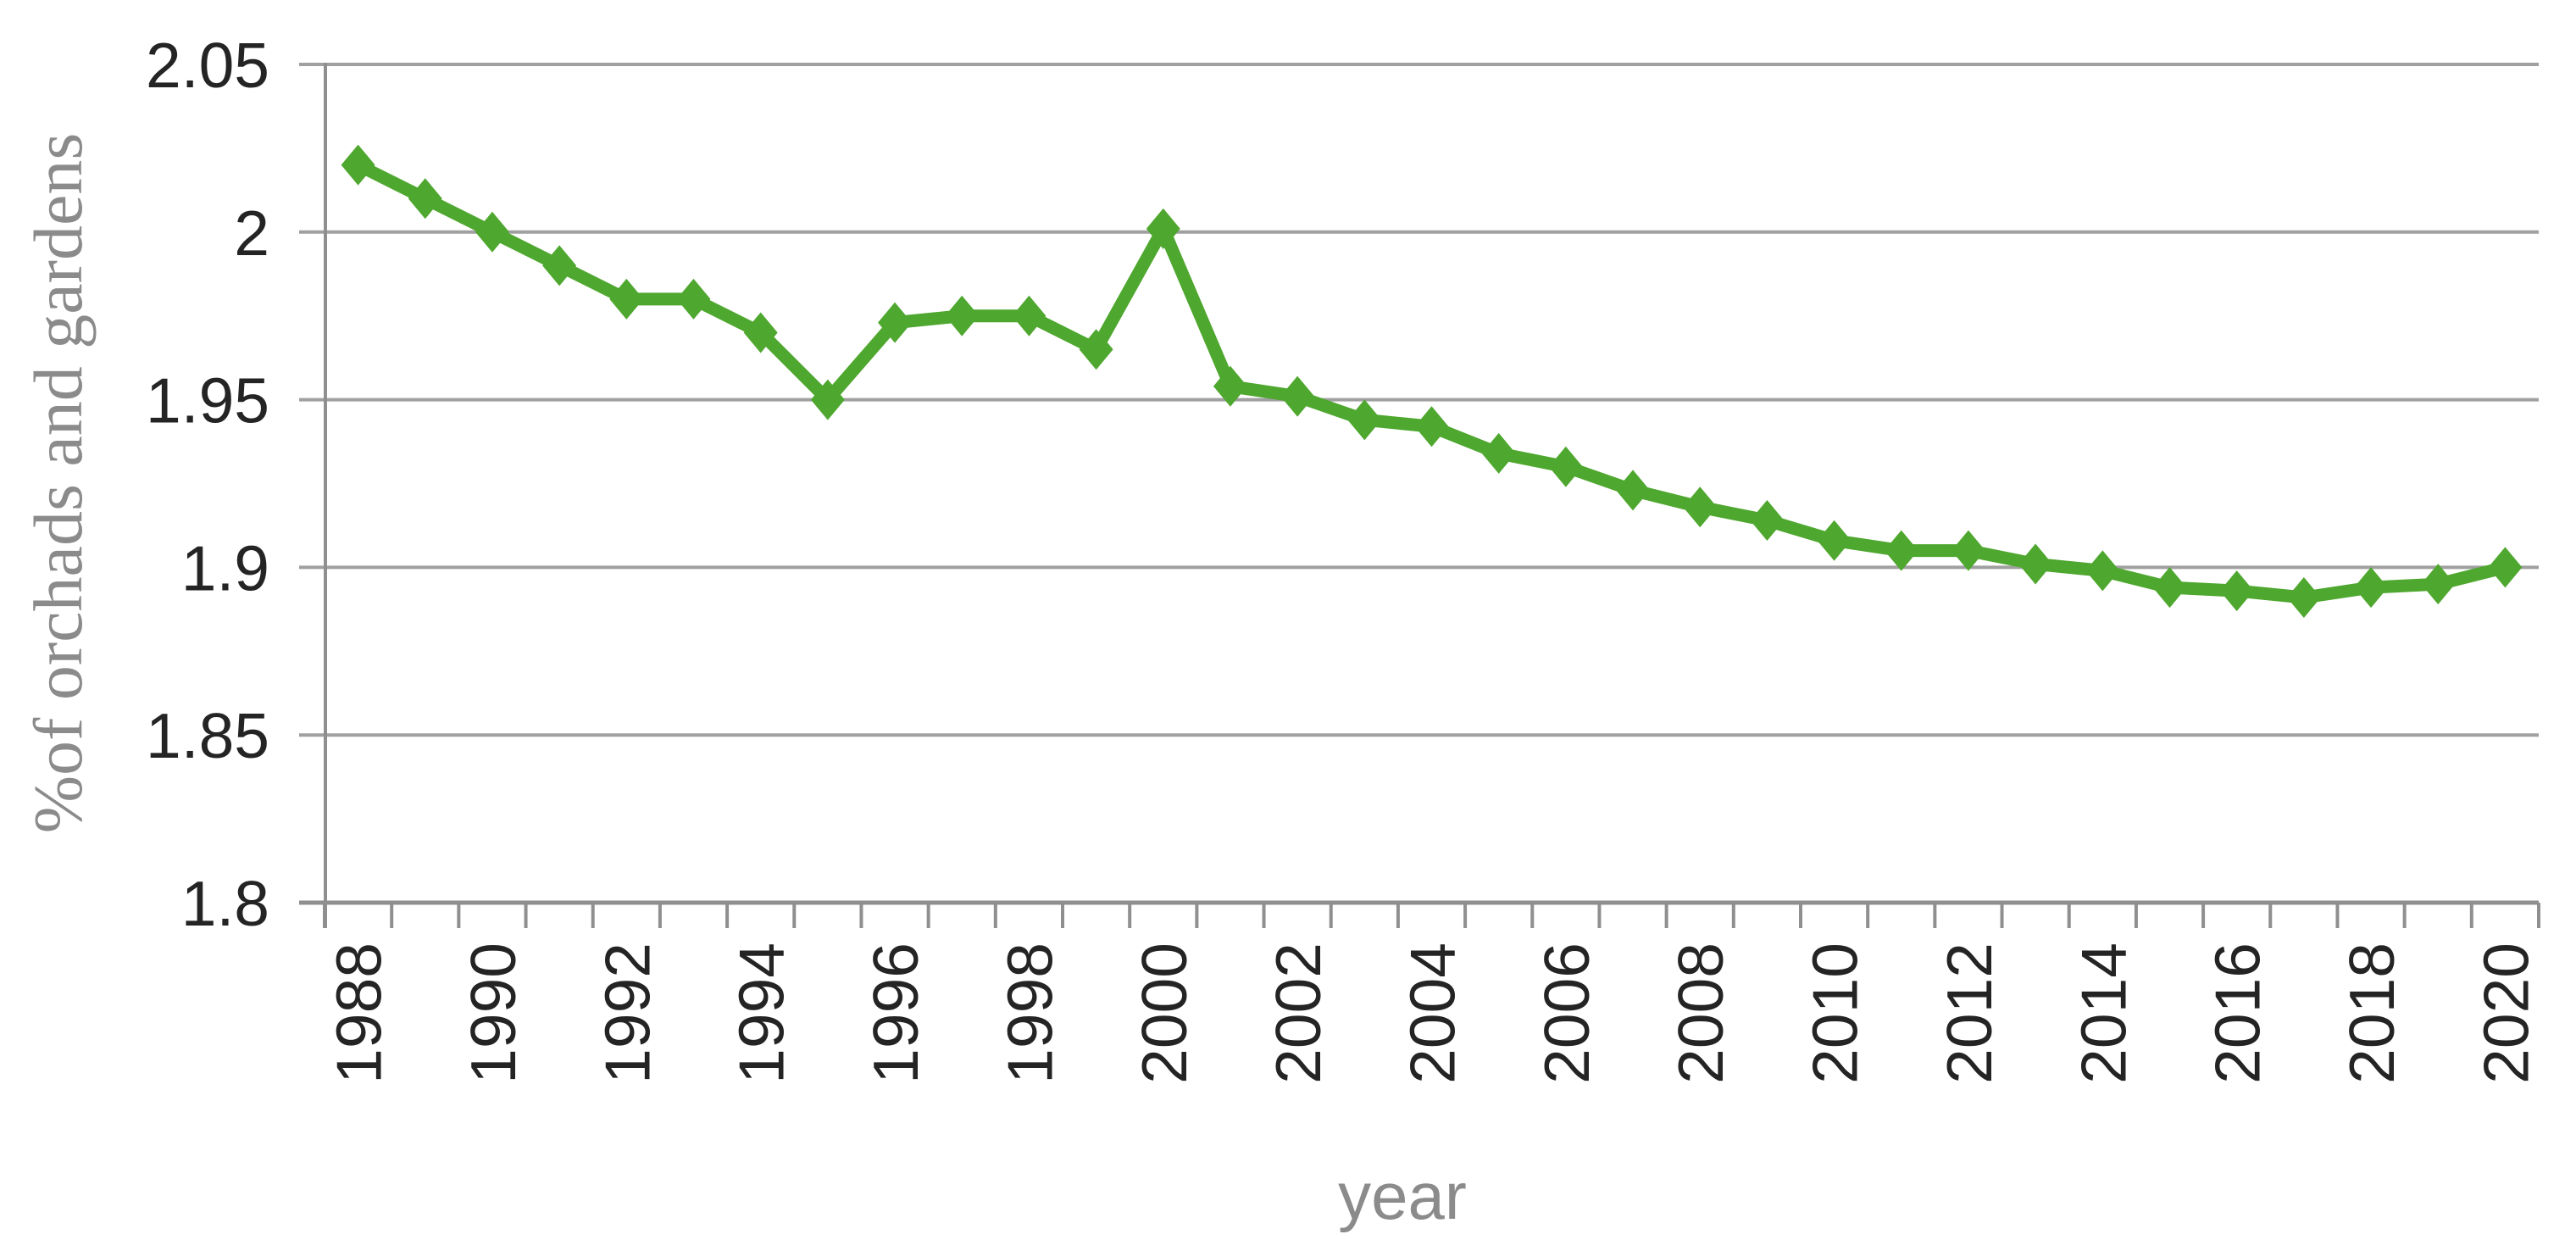  What do you see at coordinates (1164, 1013) in the screenshot?
I see `x-tick-label: 2000` at bounding box center [1164, 1013].